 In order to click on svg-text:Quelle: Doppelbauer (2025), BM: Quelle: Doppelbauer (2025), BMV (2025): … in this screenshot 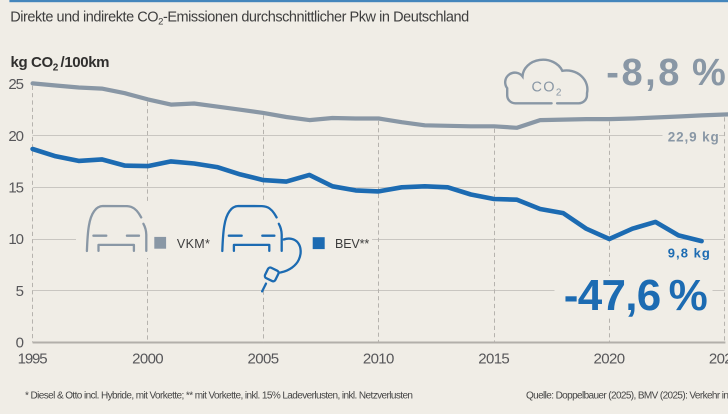, I will do `click(627, 395)`.